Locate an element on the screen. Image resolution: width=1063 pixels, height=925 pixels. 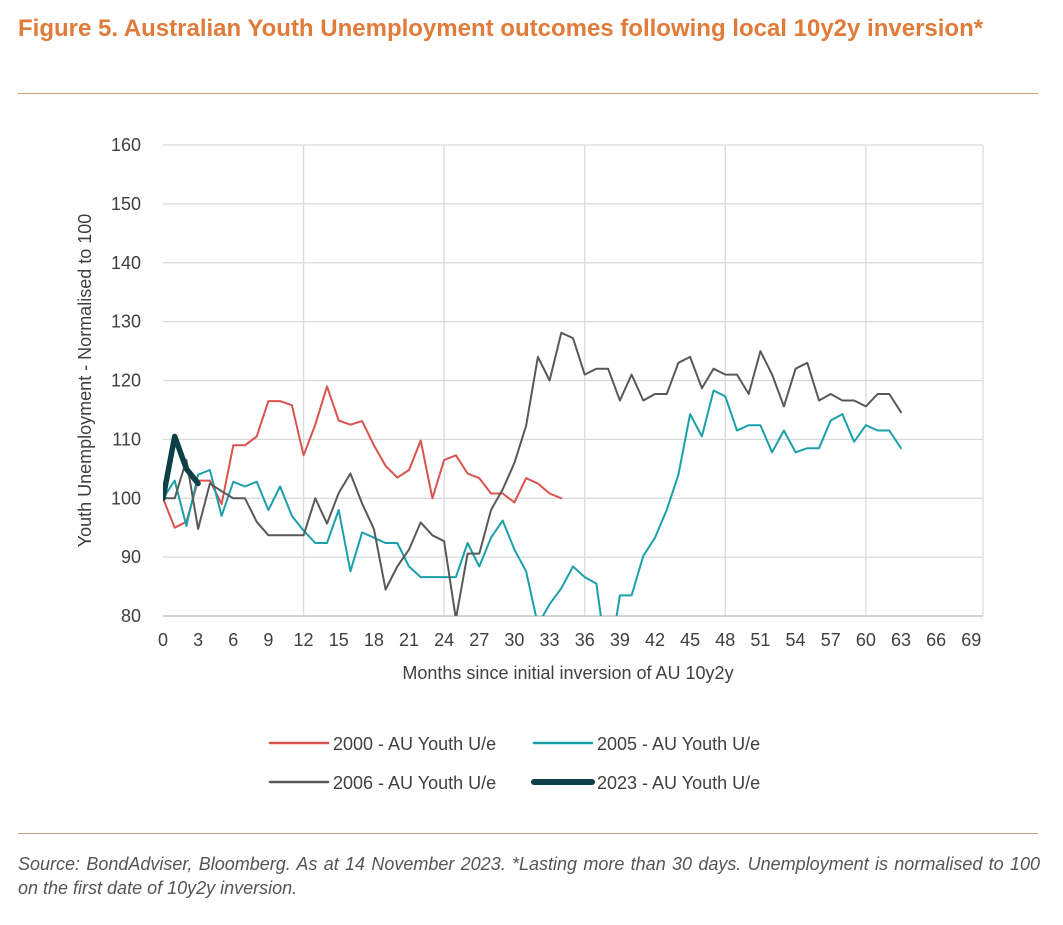
x-tick-label: 54 is located at coordinates (796, 640).